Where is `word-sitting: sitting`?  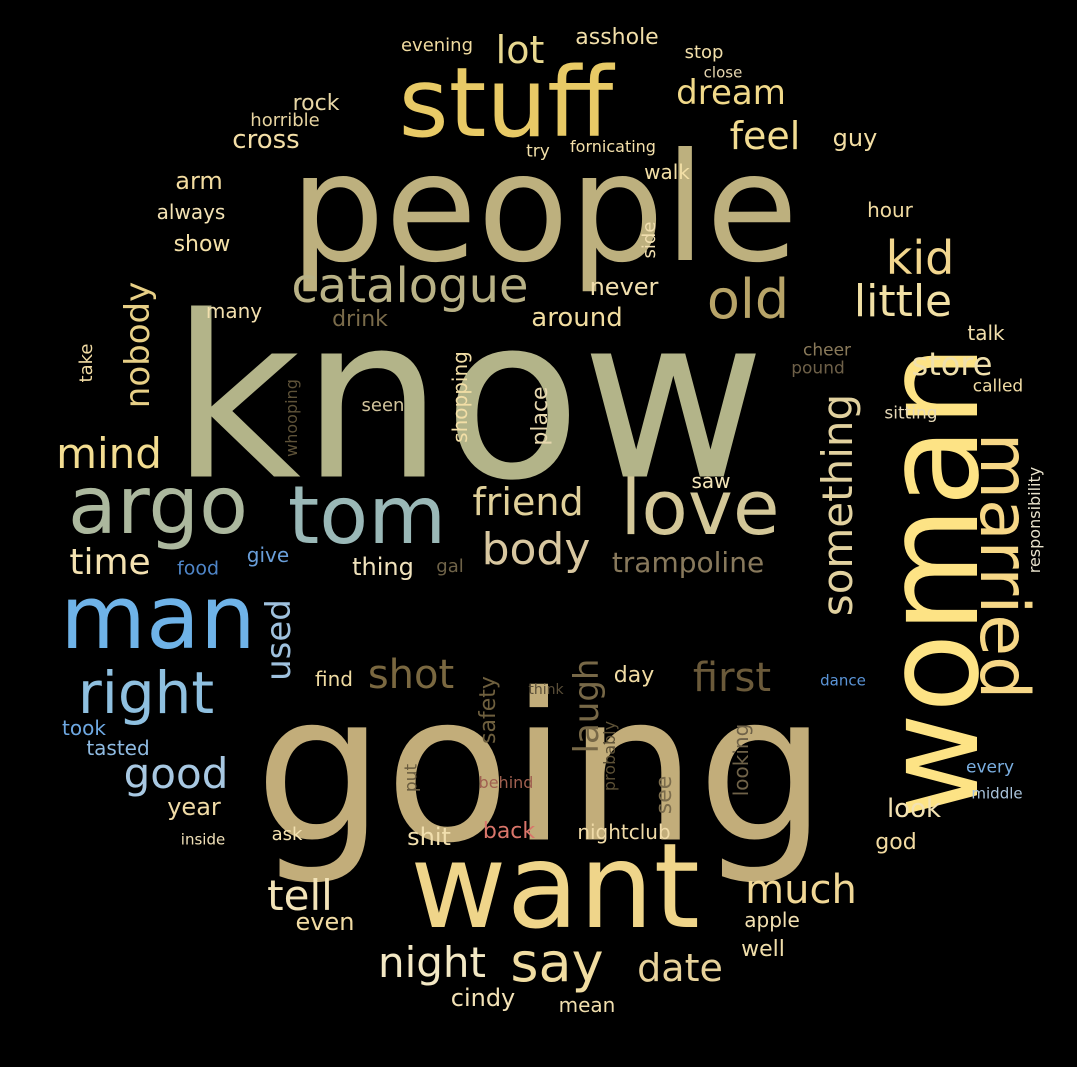
word-sitting: sitting is located at coordinates (911, 413).